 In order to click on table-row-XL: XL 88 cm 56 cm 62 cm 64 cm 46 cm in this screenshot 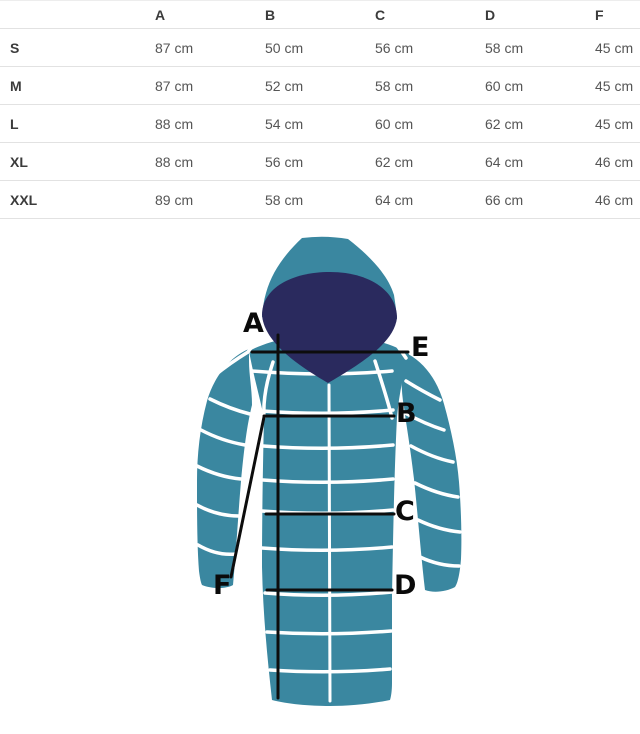, I will do `click(320, 161)`.